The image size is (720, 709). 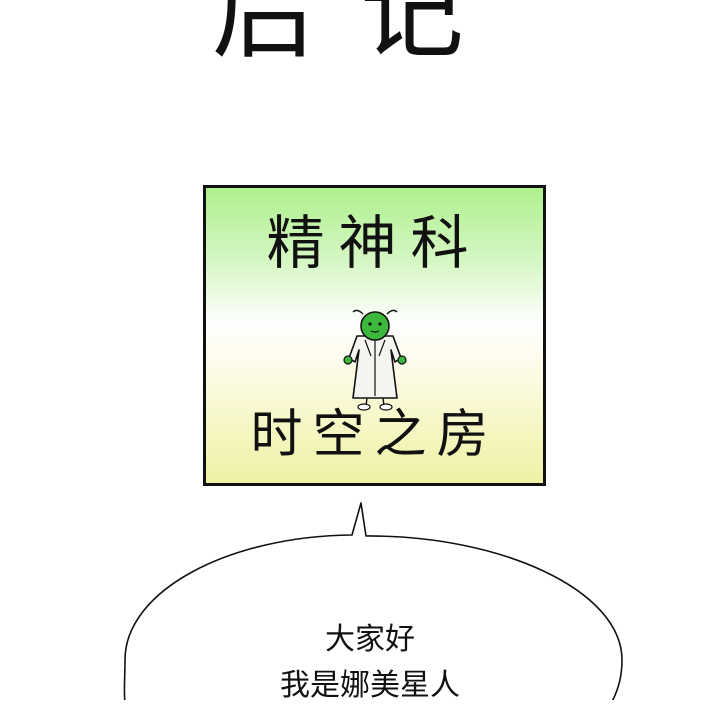 What do you see at coordinates (375, 360) in the screenshot?
I see `green-alien-doctor-icon` at bounding box center [375, 360].